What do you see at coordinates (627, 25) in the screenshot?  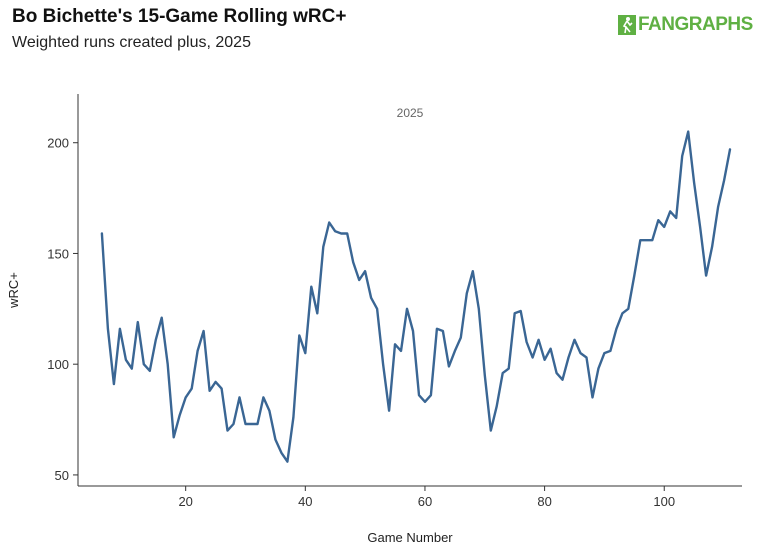 I see `fangraphs-logo-icon` at bounding box center [627, 25].